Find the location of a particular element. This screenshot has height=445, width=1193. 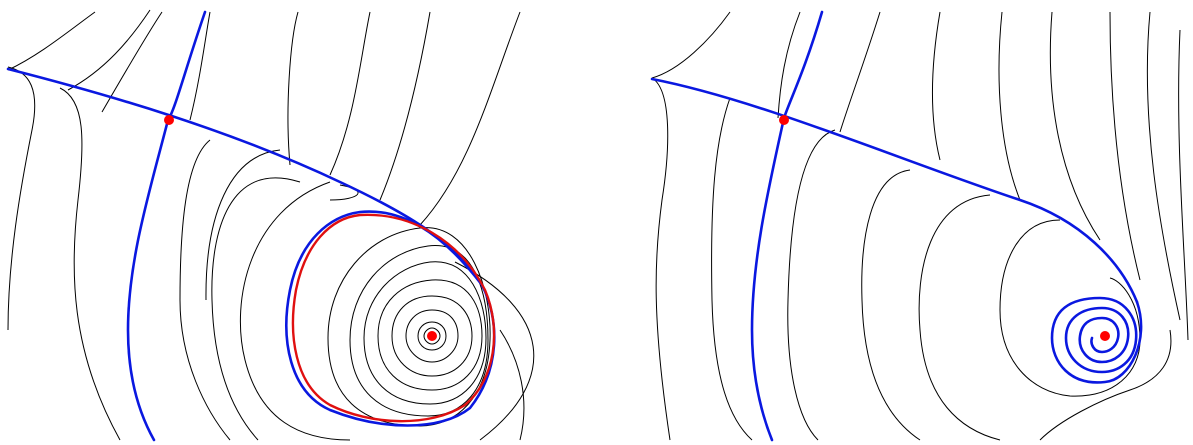

limit-cycle is located at coordinates (393, 318).